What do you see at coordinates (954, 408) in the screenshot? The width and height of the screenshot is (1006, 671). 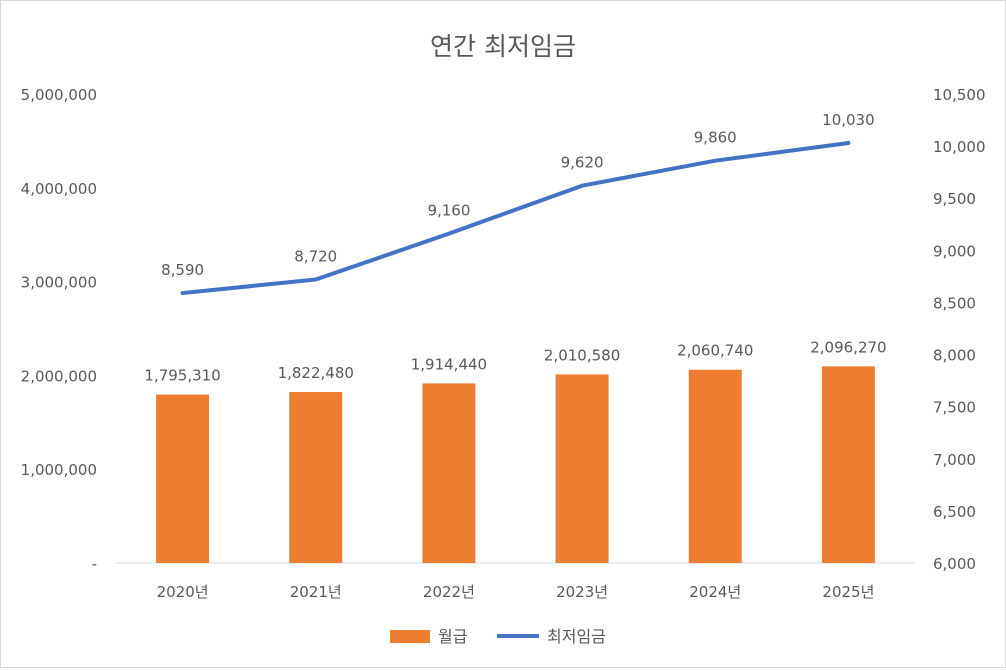 I see `y-right-tick-label: 7,500` at bounding box center [954, 408].